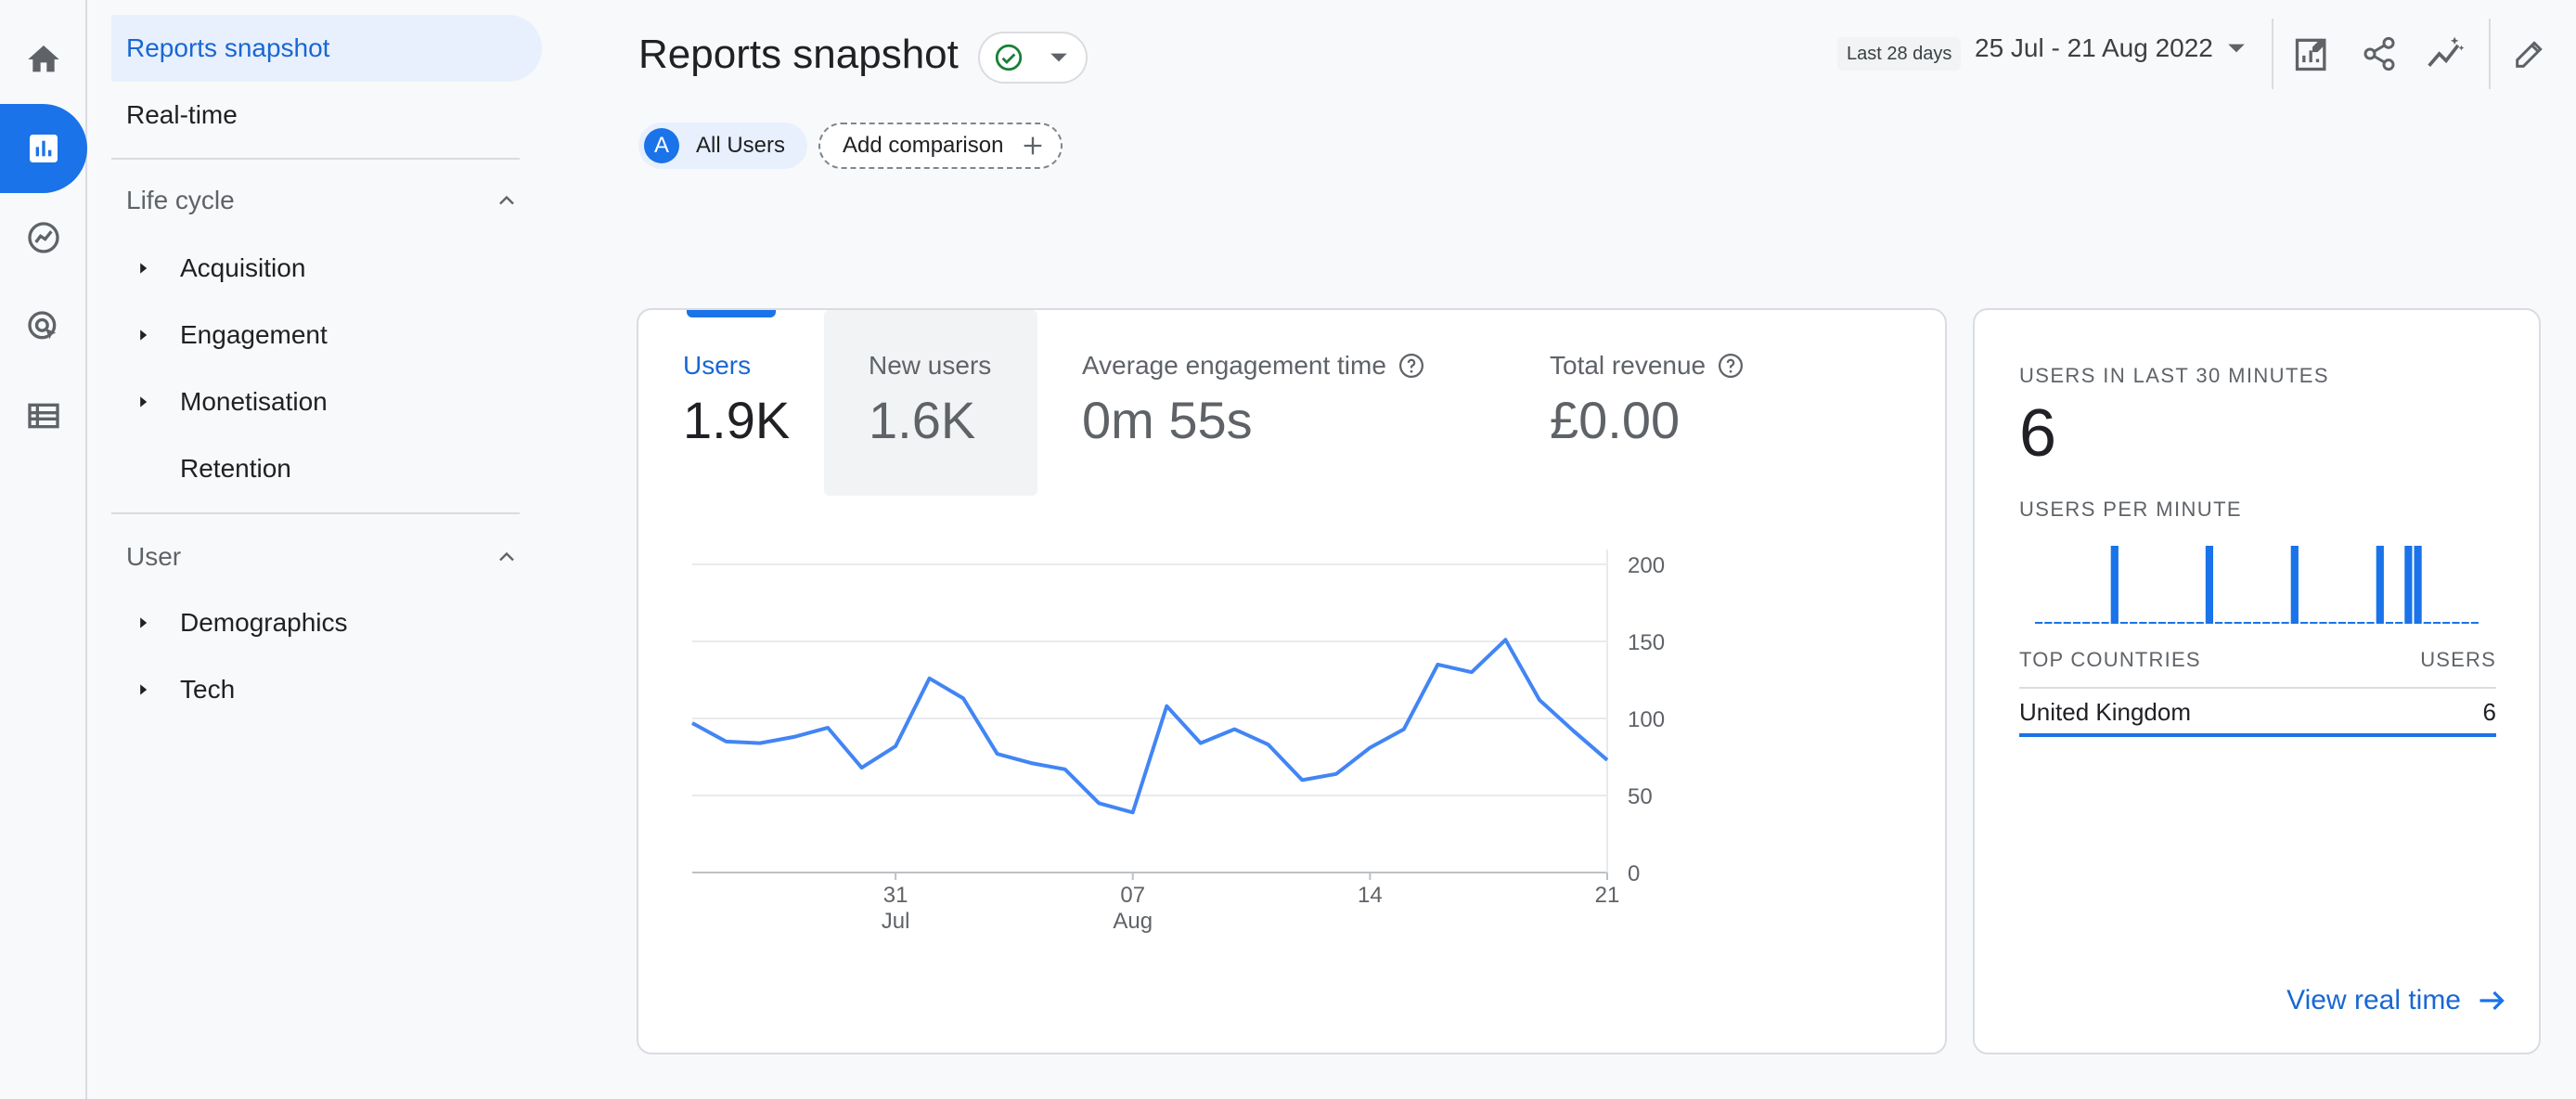 Image resolution: width=2576 pixels, height=1099 pixels. I want to click on plus-icon, so click(1033, 145).